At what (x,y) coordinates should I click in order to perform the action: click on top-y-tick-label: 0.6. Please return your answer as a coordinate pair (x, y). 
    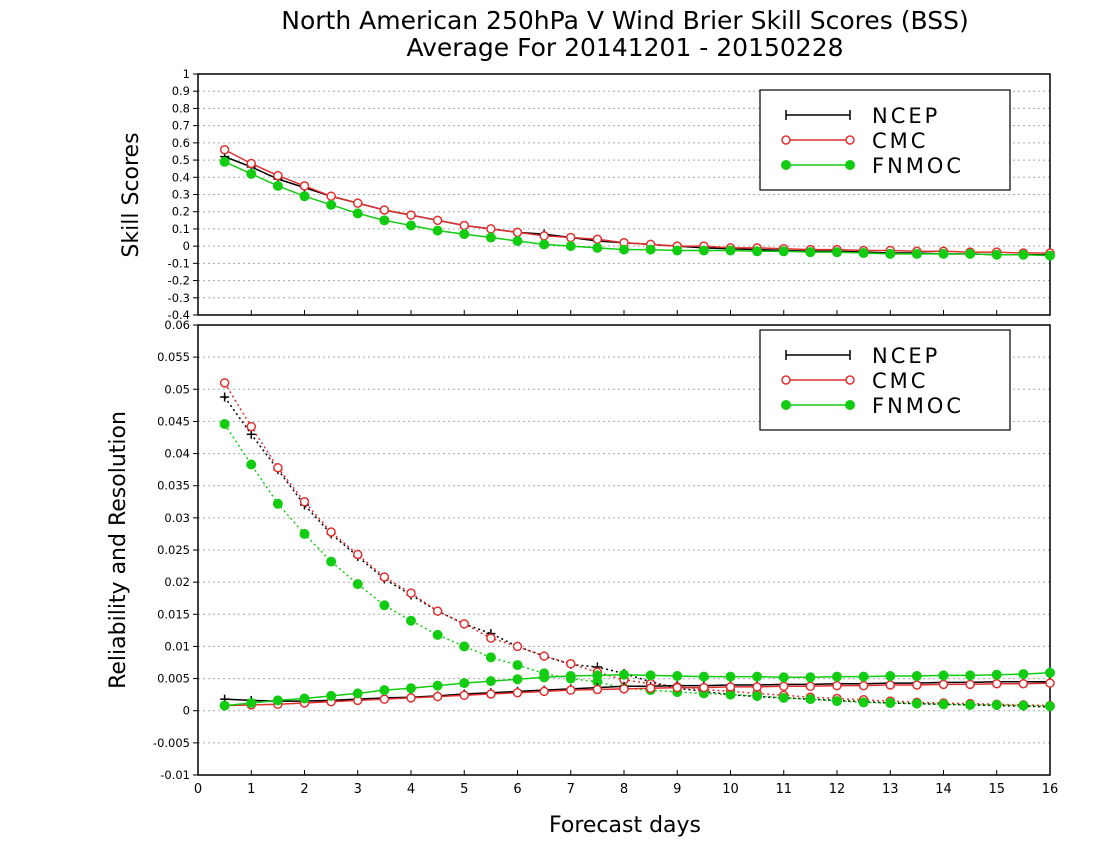
    Looking at the image, I should click on (181, 143).